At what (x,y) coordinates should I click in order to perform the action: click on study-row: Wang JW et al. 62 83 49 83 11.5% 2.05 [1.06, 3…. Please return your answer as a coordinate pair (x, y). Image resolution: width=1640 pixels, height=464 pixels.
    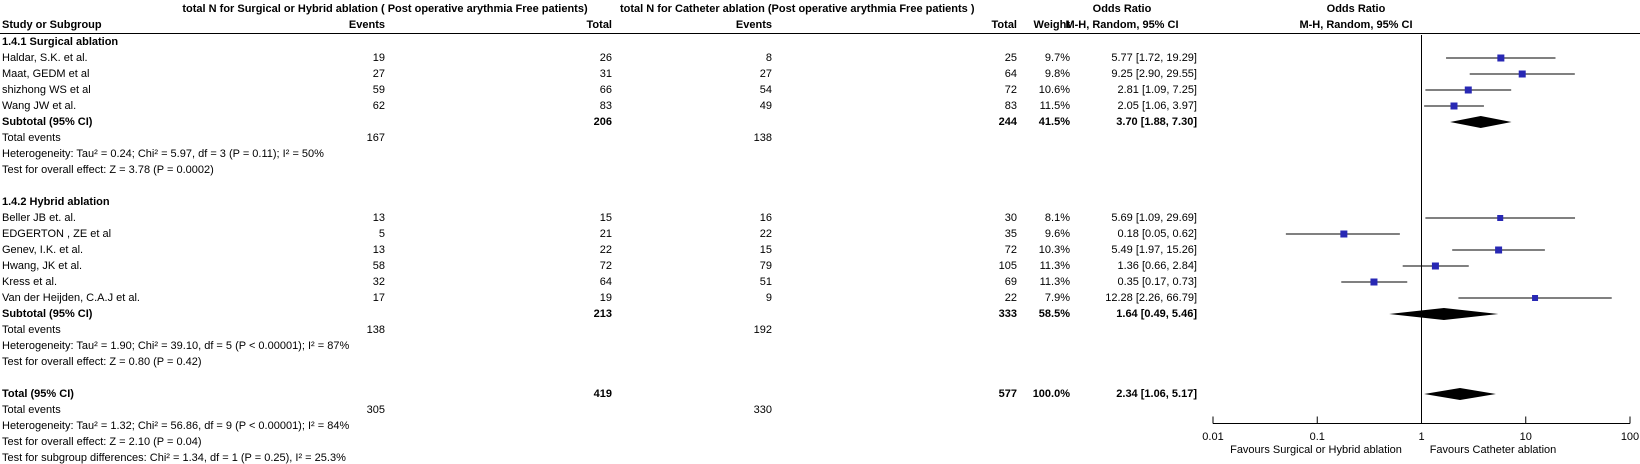
    Looking at the image, I should click on (606, 106).